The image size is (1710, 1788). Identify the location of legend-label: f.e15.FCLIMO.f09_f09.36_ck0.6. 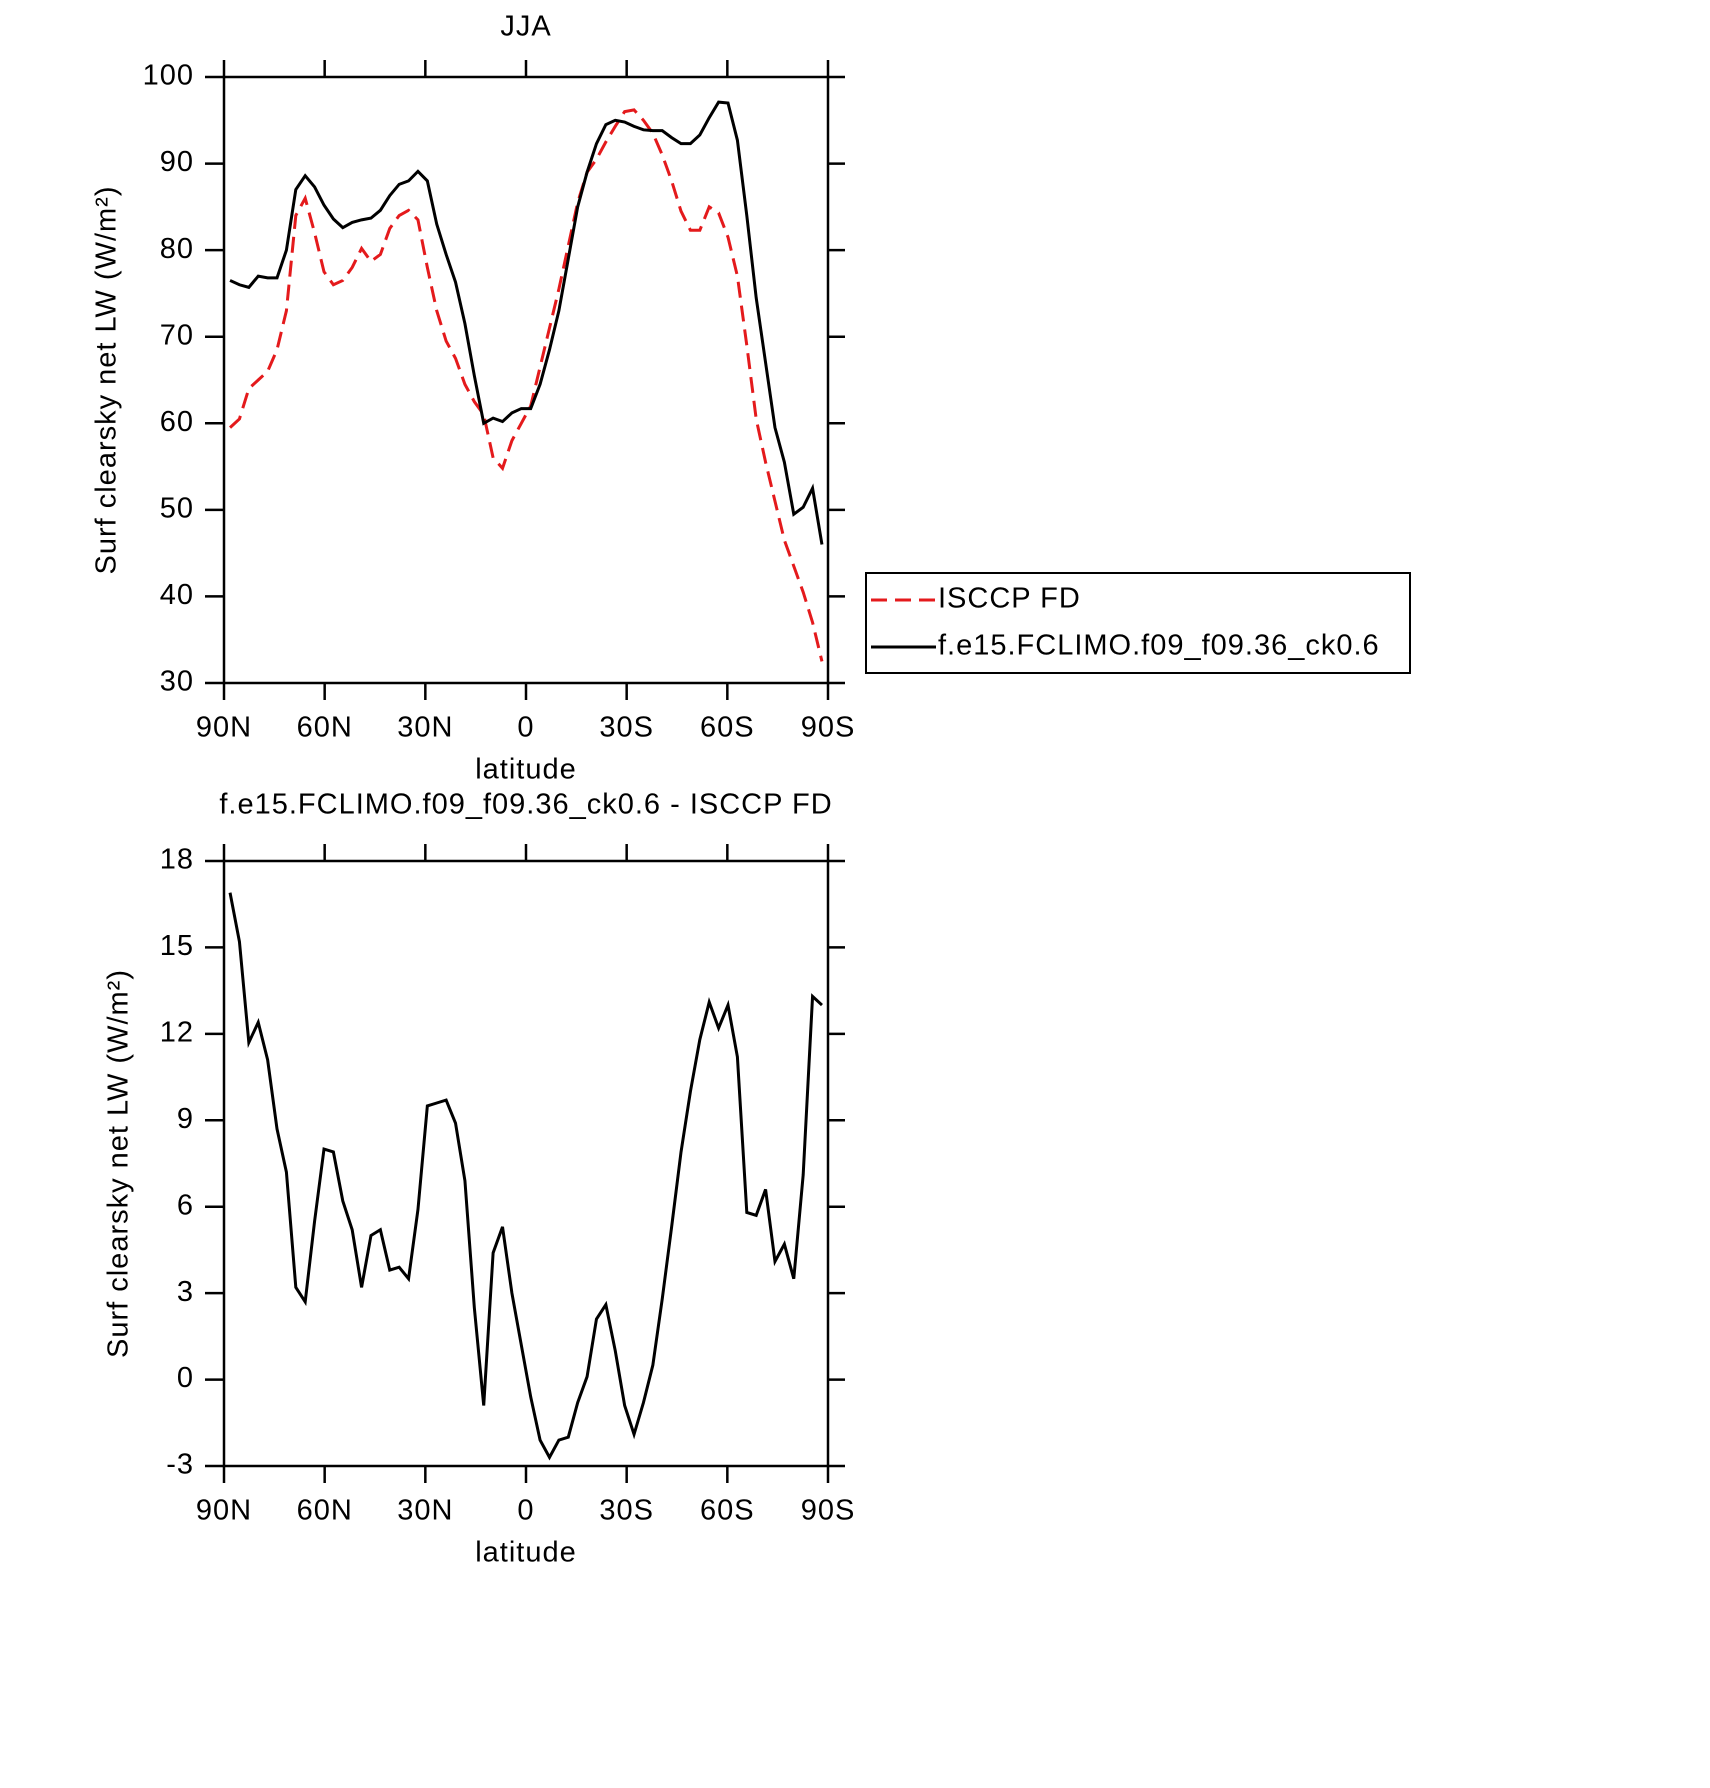
(1159, 646).